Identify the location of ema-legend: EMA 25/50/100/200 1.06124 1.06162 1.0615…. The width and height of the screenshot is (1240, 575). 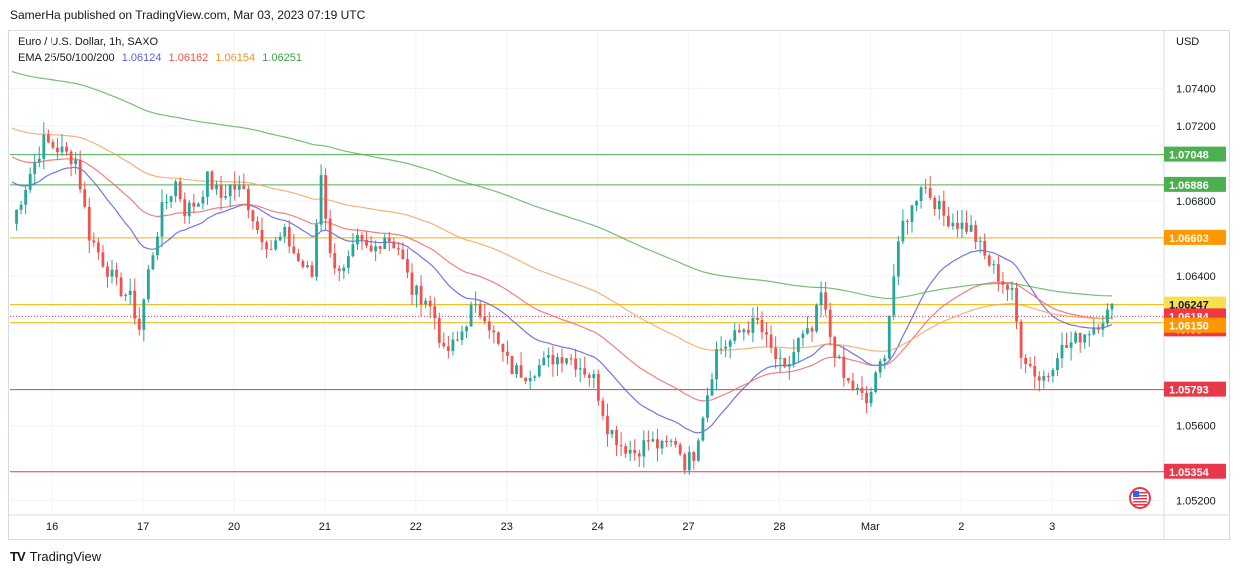
(162, 58).